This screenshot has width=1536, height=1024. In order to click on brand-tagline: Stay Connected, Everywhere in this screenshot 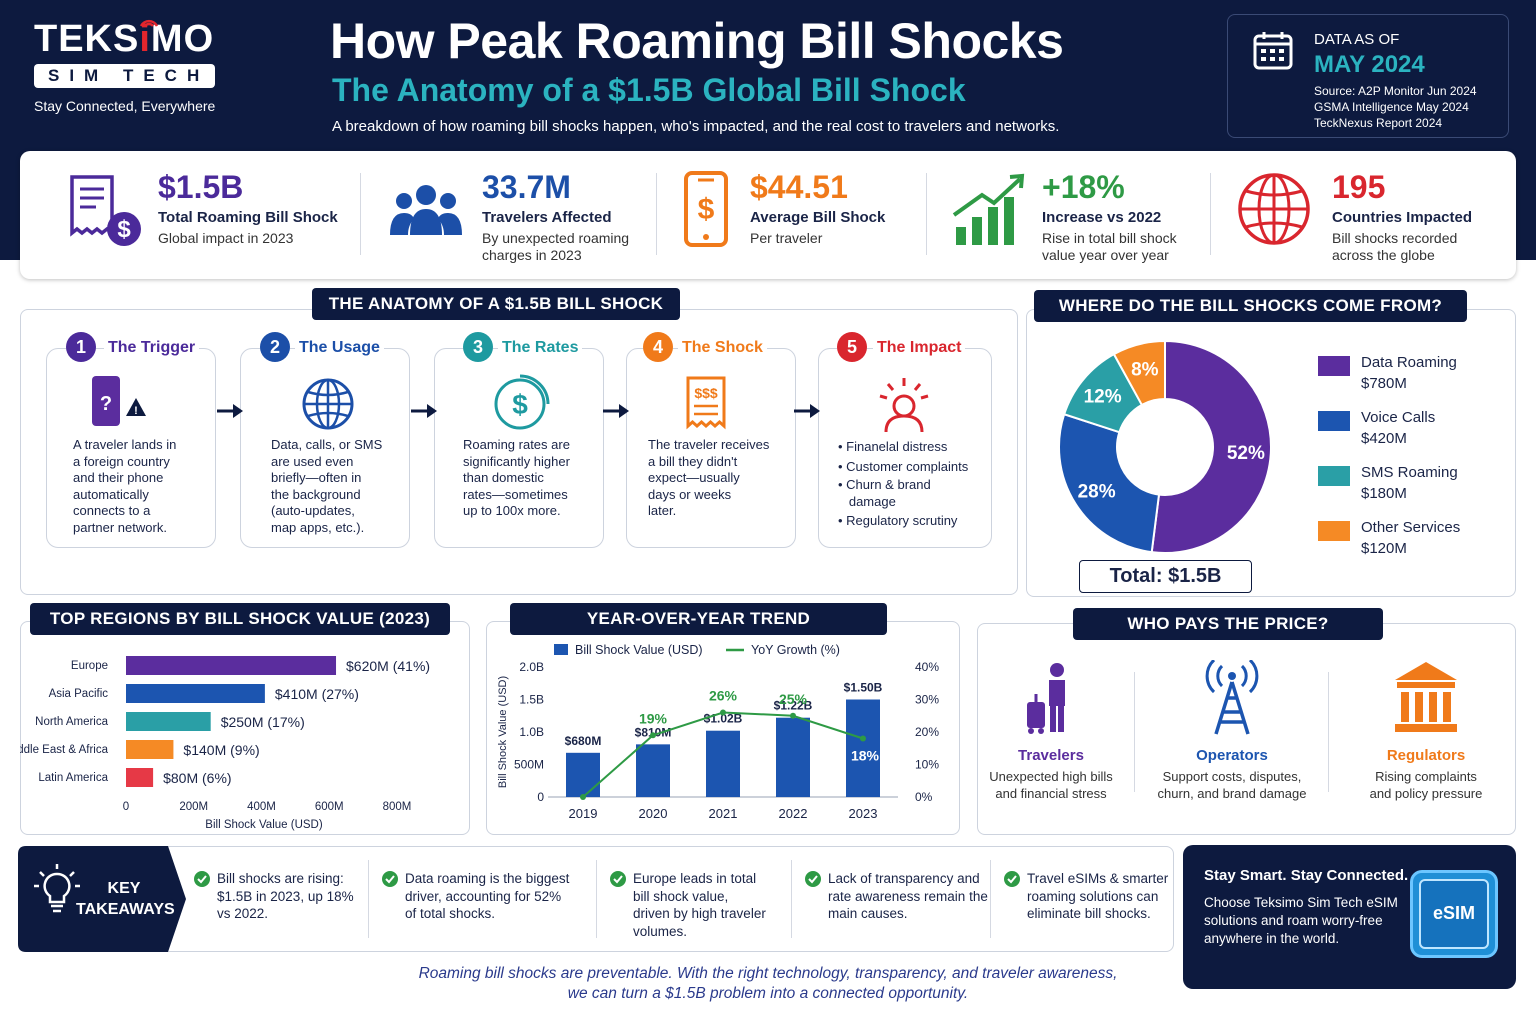, I will do `click(125, 106)`.